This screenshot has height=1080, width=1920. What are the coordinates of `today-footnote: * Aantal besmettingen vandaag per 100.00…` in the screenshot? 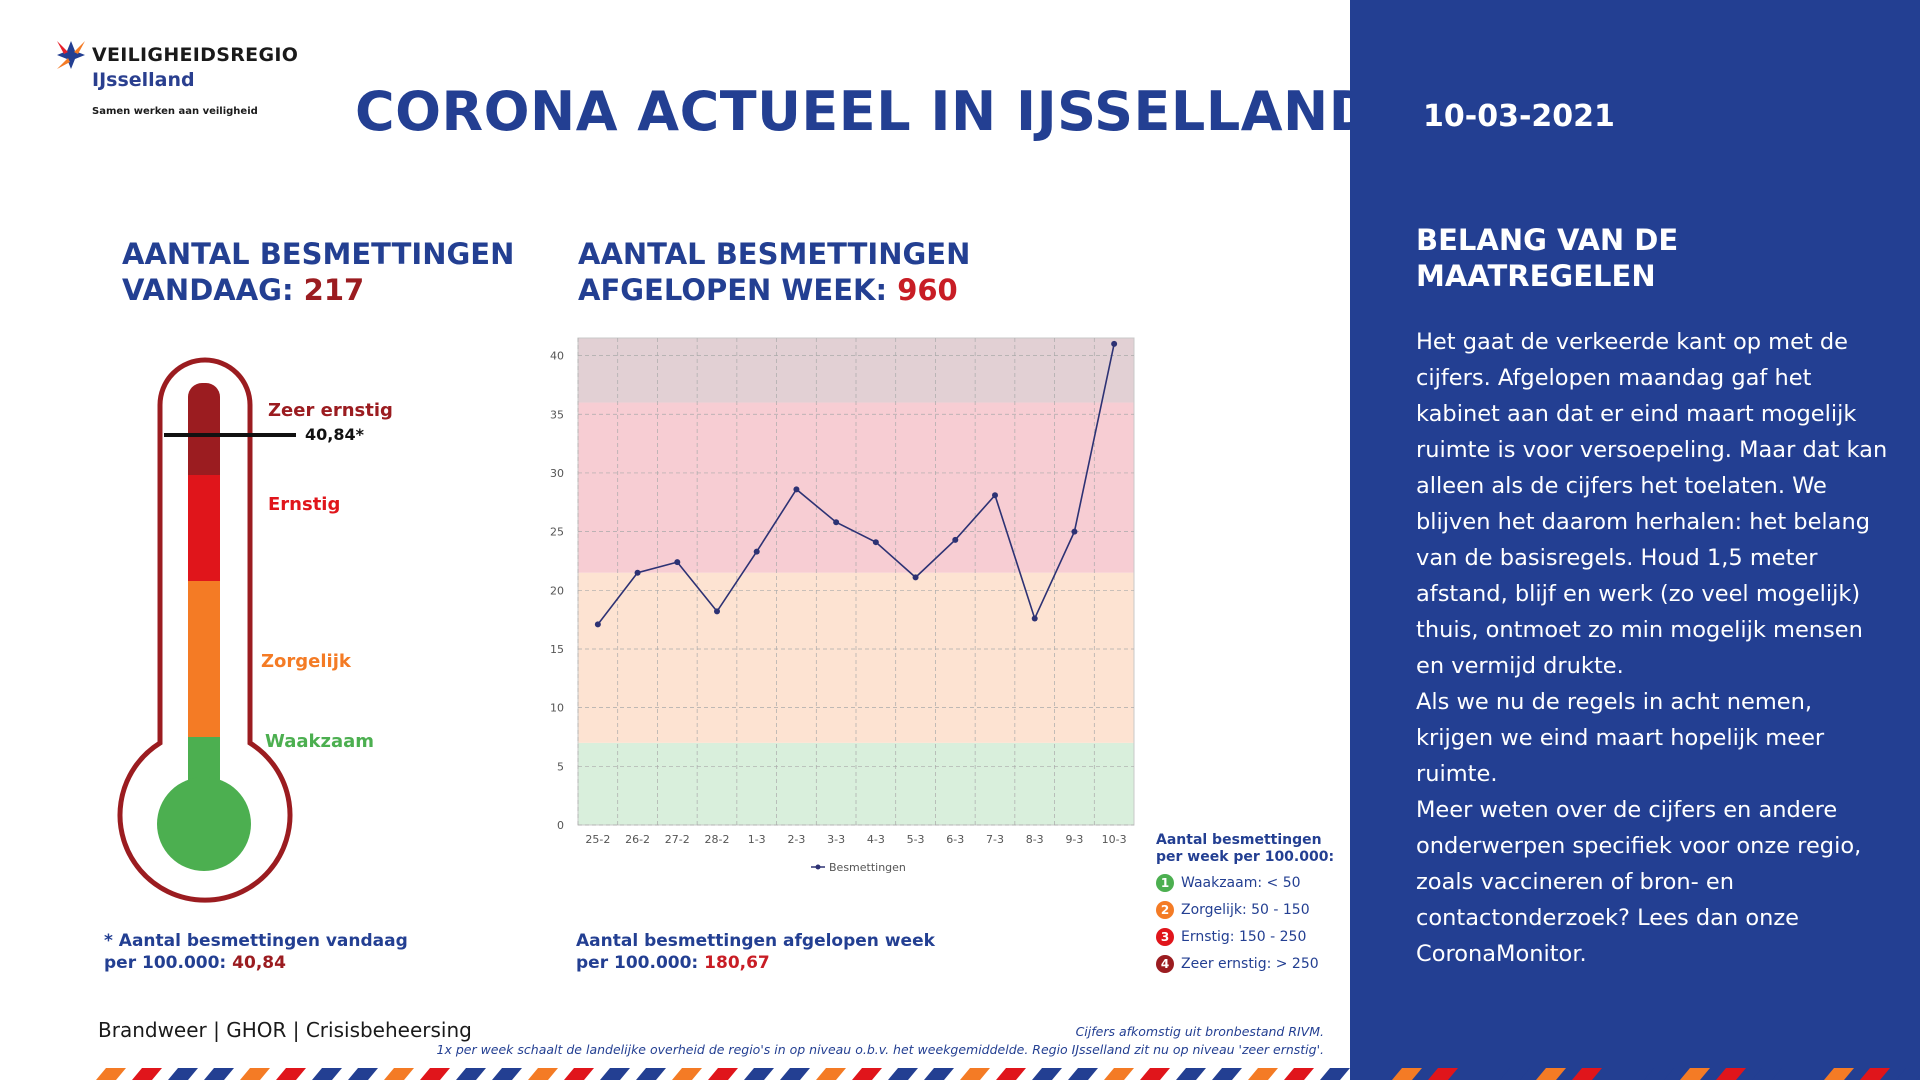 It's located at (256, 952).